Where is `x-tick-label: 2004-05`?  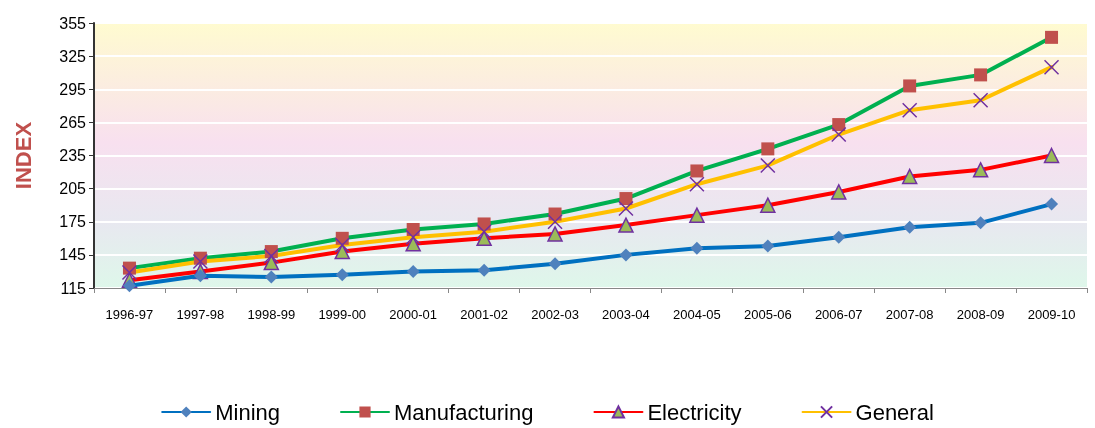 x-tick-label: 2004-05 is located at coordinates (697, 314).